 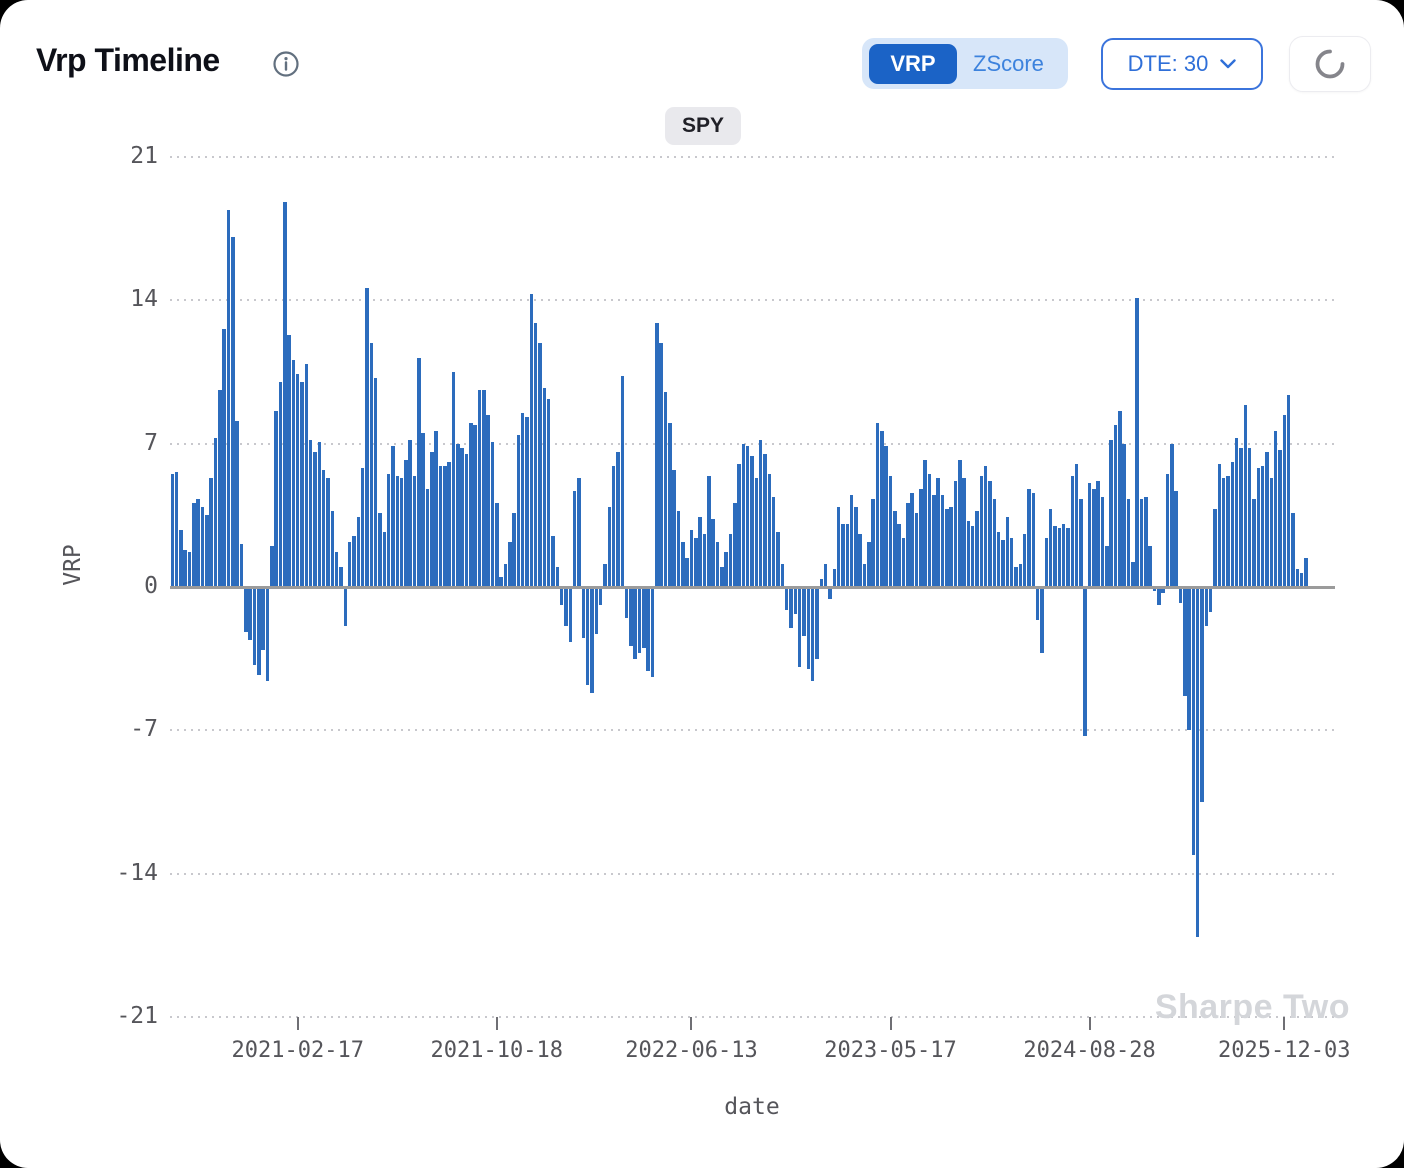 What do you see at coordinates (151, 586) in the screenshot?
I see `y-tick-label: 0` at bounding box center [151, 586].